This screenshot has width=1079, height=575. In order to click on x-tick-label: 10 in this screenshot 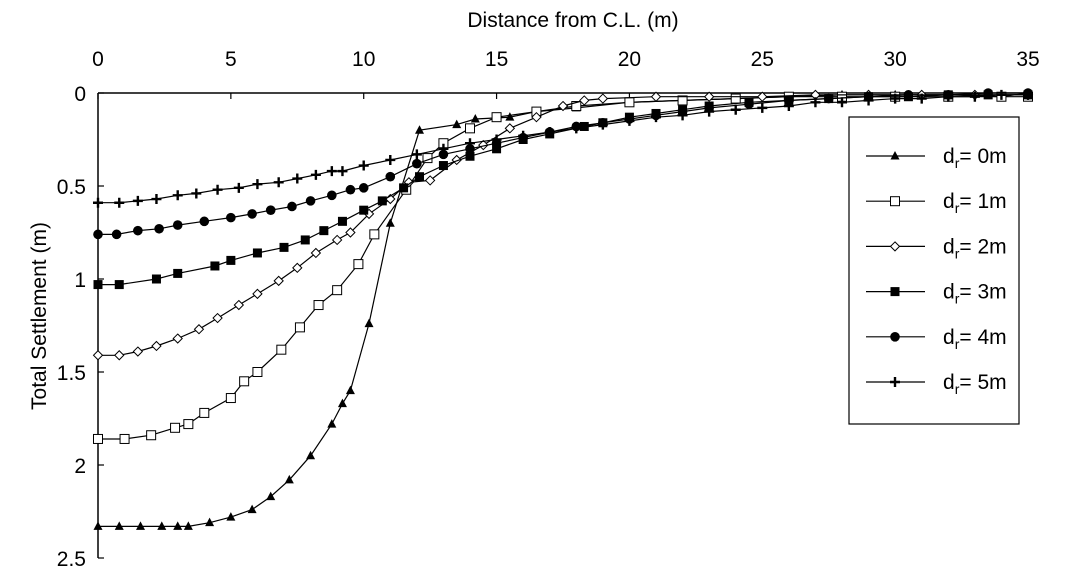, I will do `click(363, 59)`.